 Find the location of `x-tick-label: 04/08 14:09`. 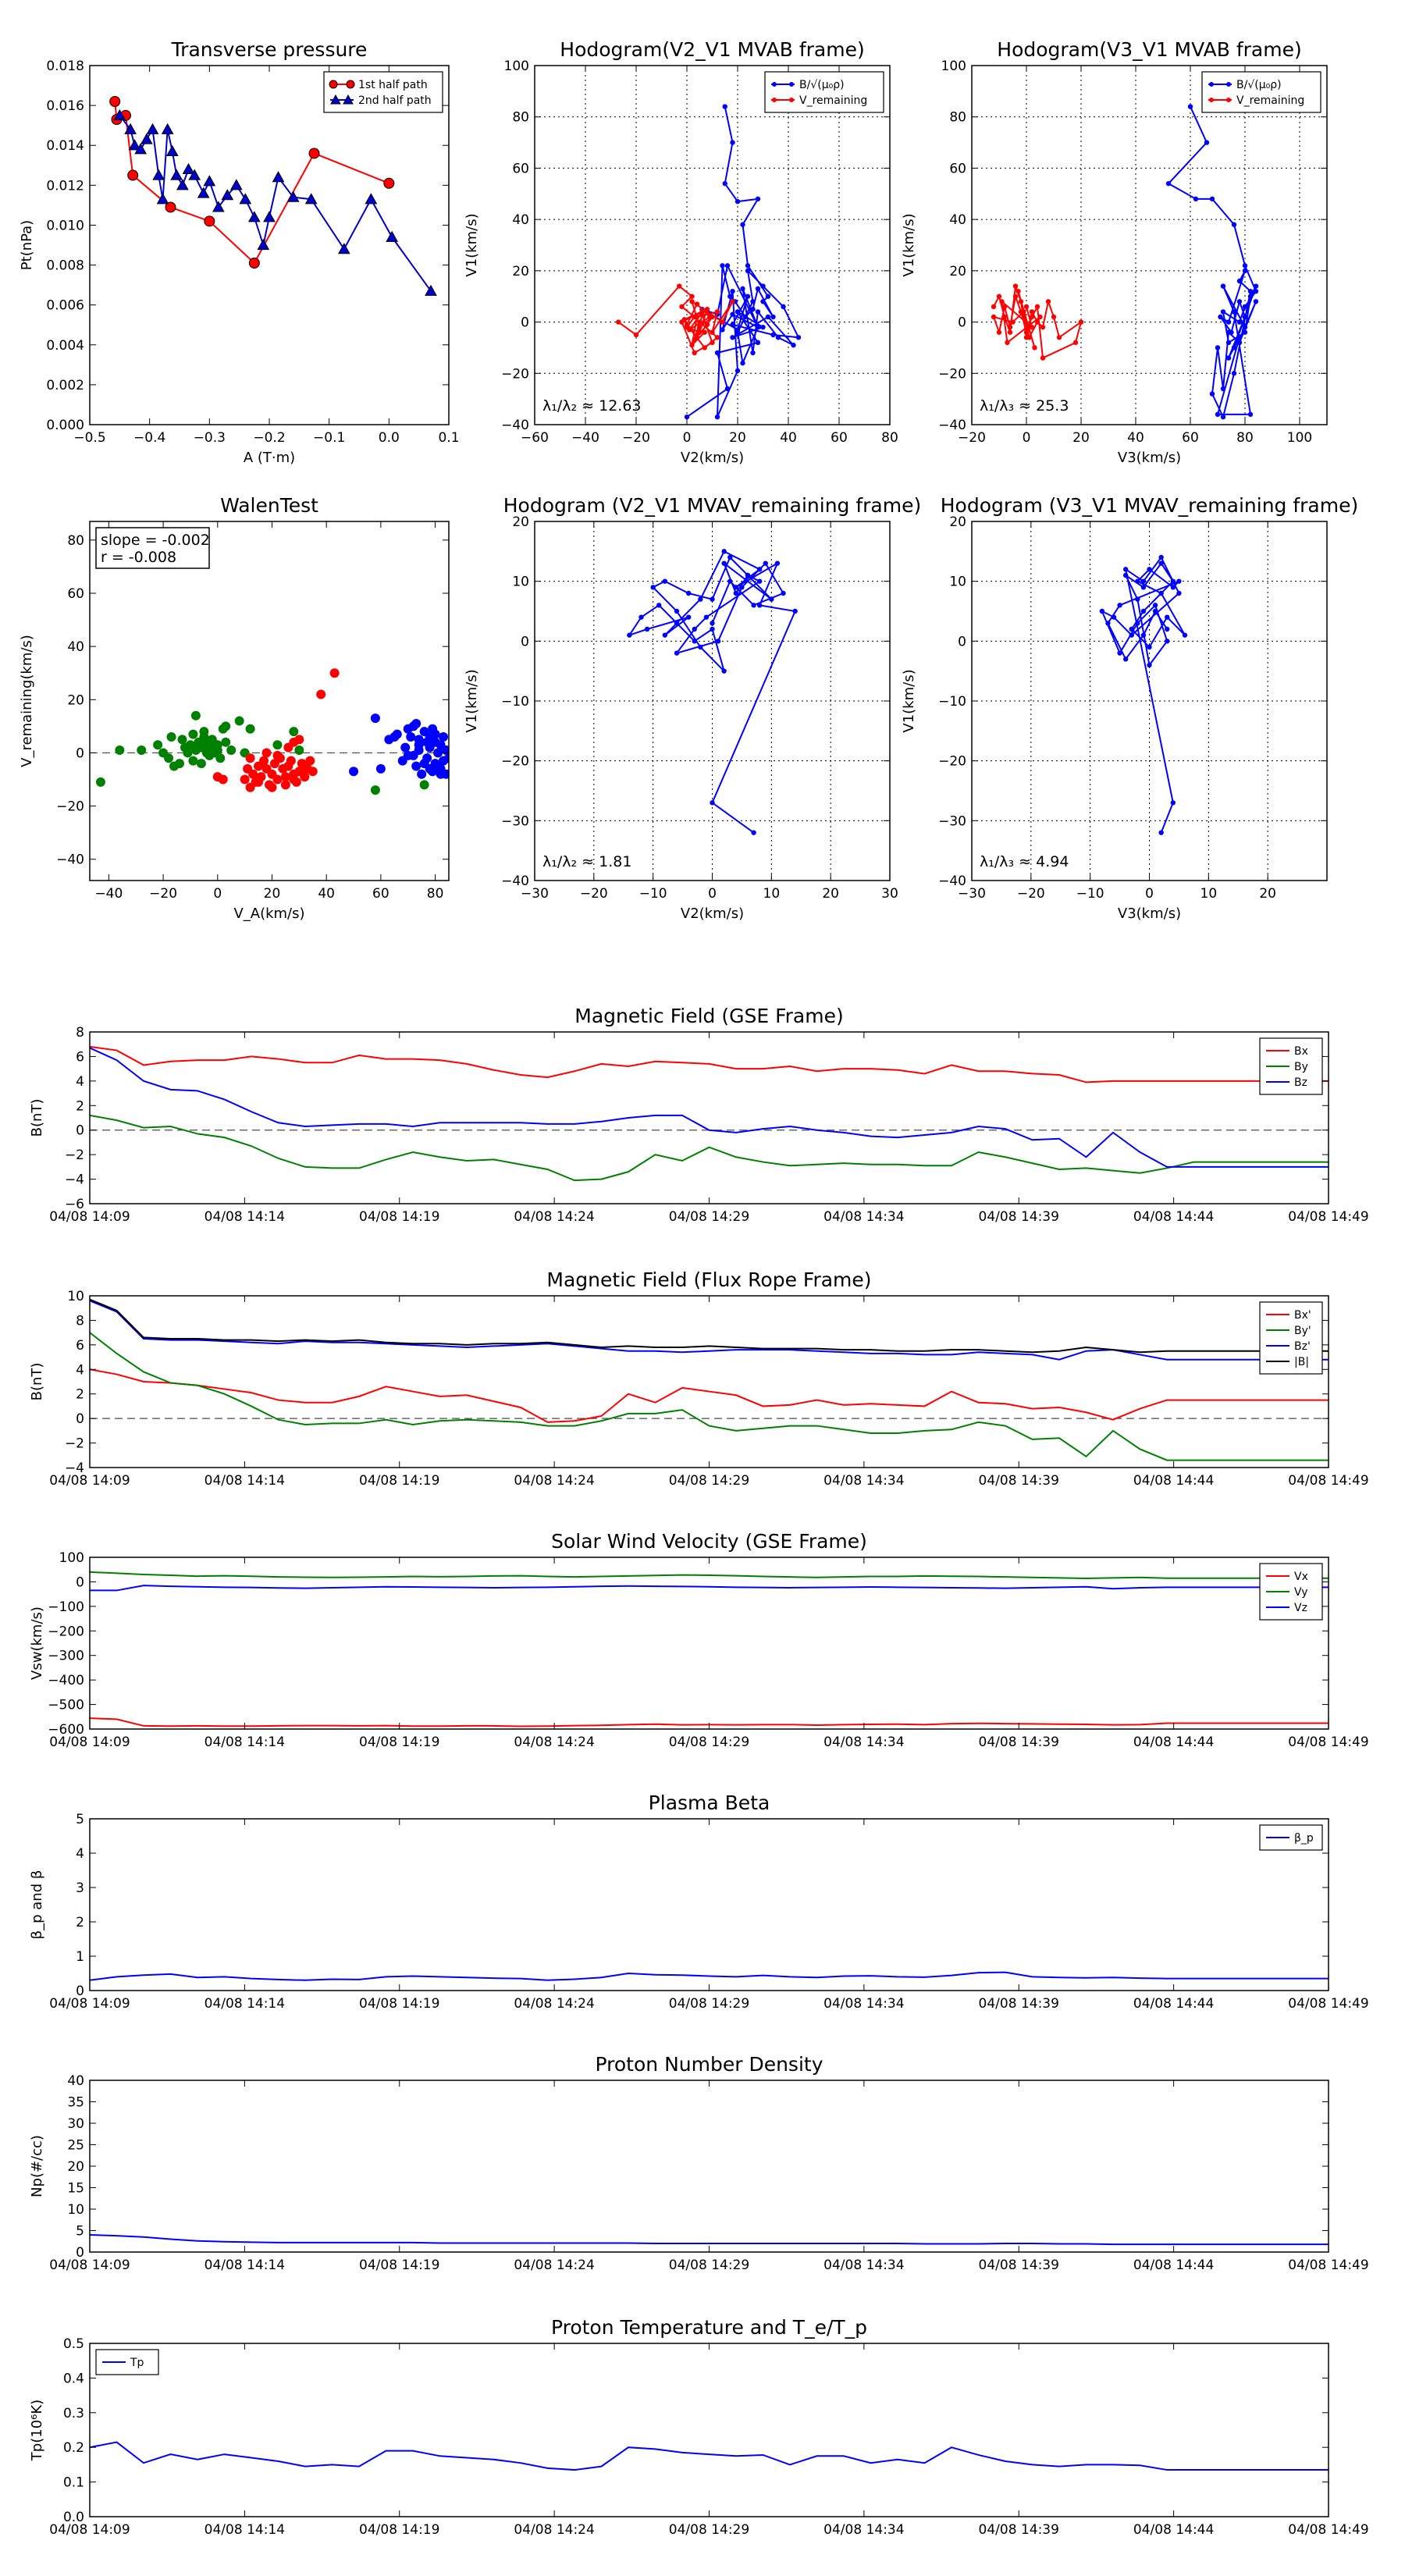

x-tick-label: 04/08 14:09 is located at coordinates (90, 2004).